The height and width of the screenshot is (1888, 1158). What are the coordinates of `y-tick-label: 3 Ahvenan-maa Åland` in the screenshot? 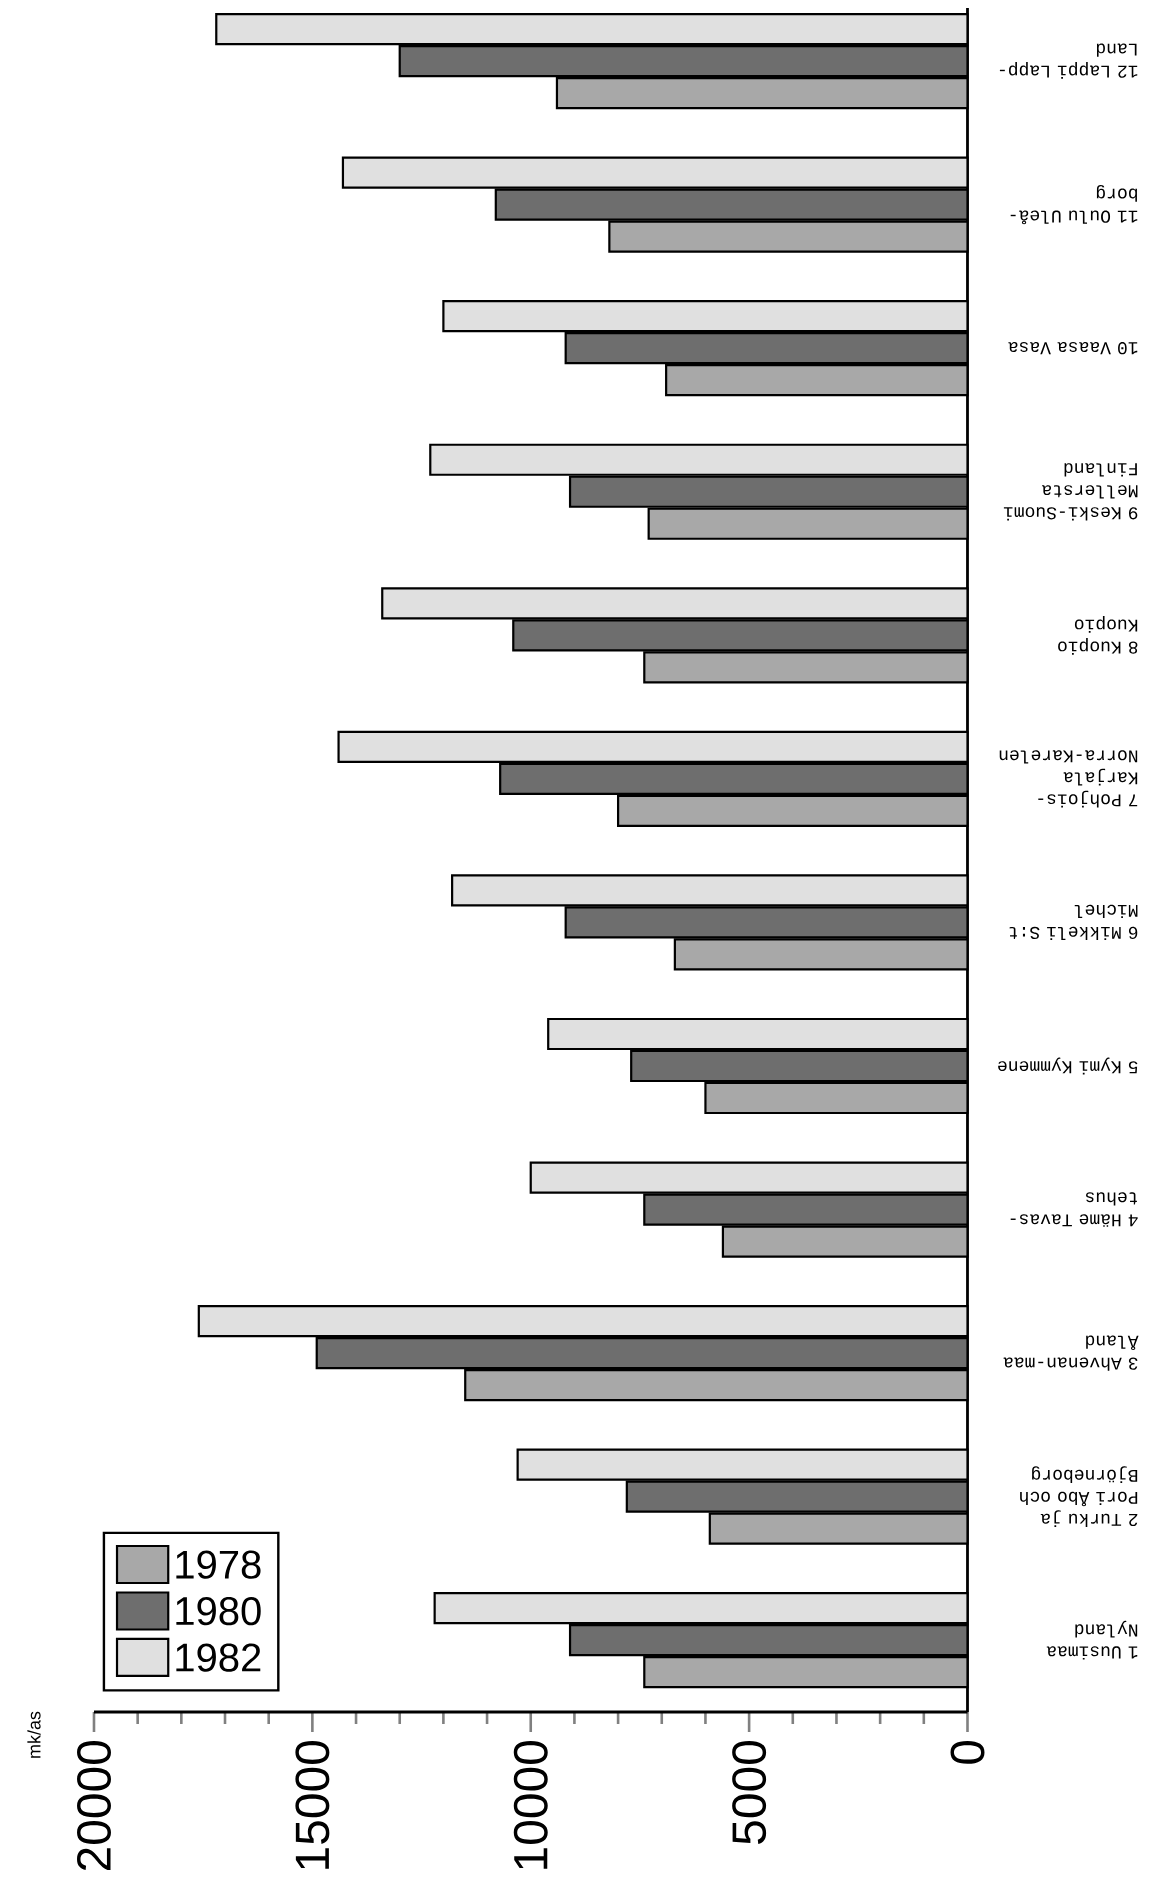 It's located at (1071, 1353).